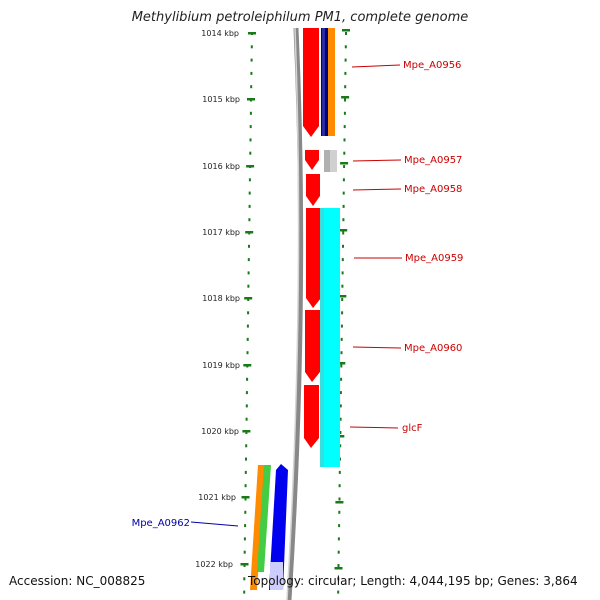 This screenshot has width=600, height=600. Describe the element at coordinates (221, 298) in the screenshot. I see `kbp-label-1018: 1018 kbp` at that location.